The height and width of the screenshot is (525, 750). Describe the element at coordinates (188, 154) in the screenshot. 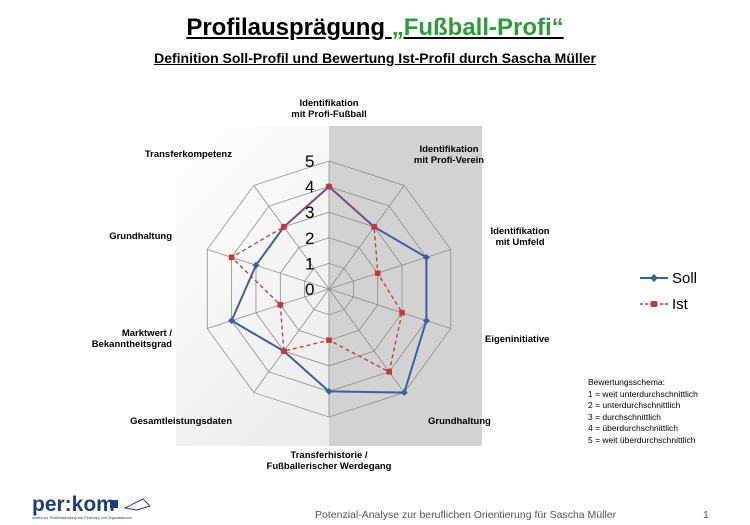

I see `axis-label: Transferkompetenz` at that location.